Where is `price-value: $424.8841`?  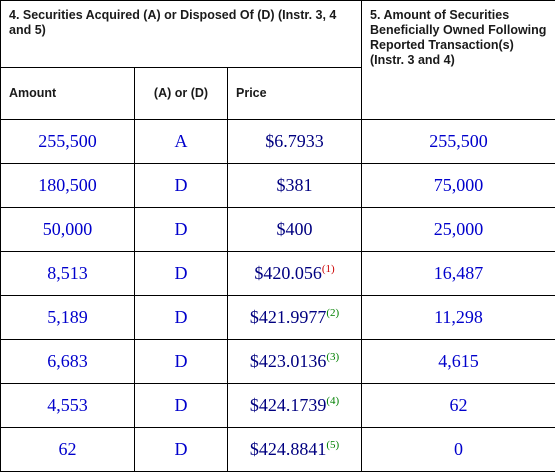 price-value: $424.8841 is located at coordinates (288, 449).